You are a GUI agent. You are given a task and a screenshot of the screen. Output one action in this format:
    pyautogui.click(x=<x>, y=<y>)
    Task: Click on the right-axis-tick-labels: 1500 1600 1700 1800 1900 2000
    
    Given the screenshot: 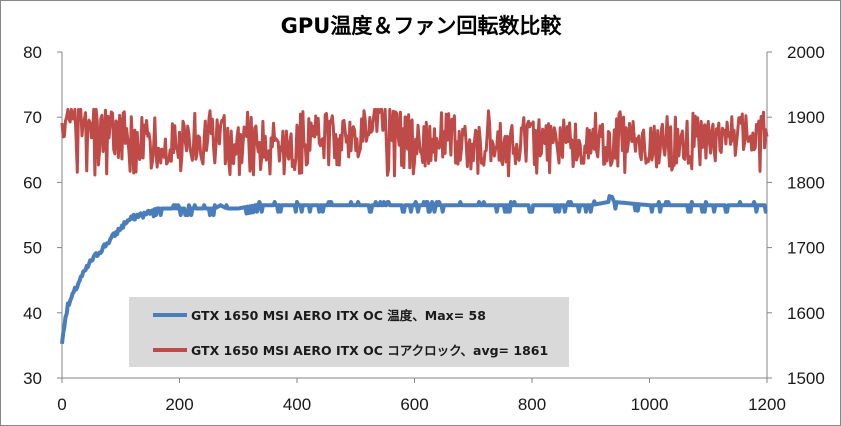 What is the action you would take?
    pyautogui.click(x=806, y=215)
    